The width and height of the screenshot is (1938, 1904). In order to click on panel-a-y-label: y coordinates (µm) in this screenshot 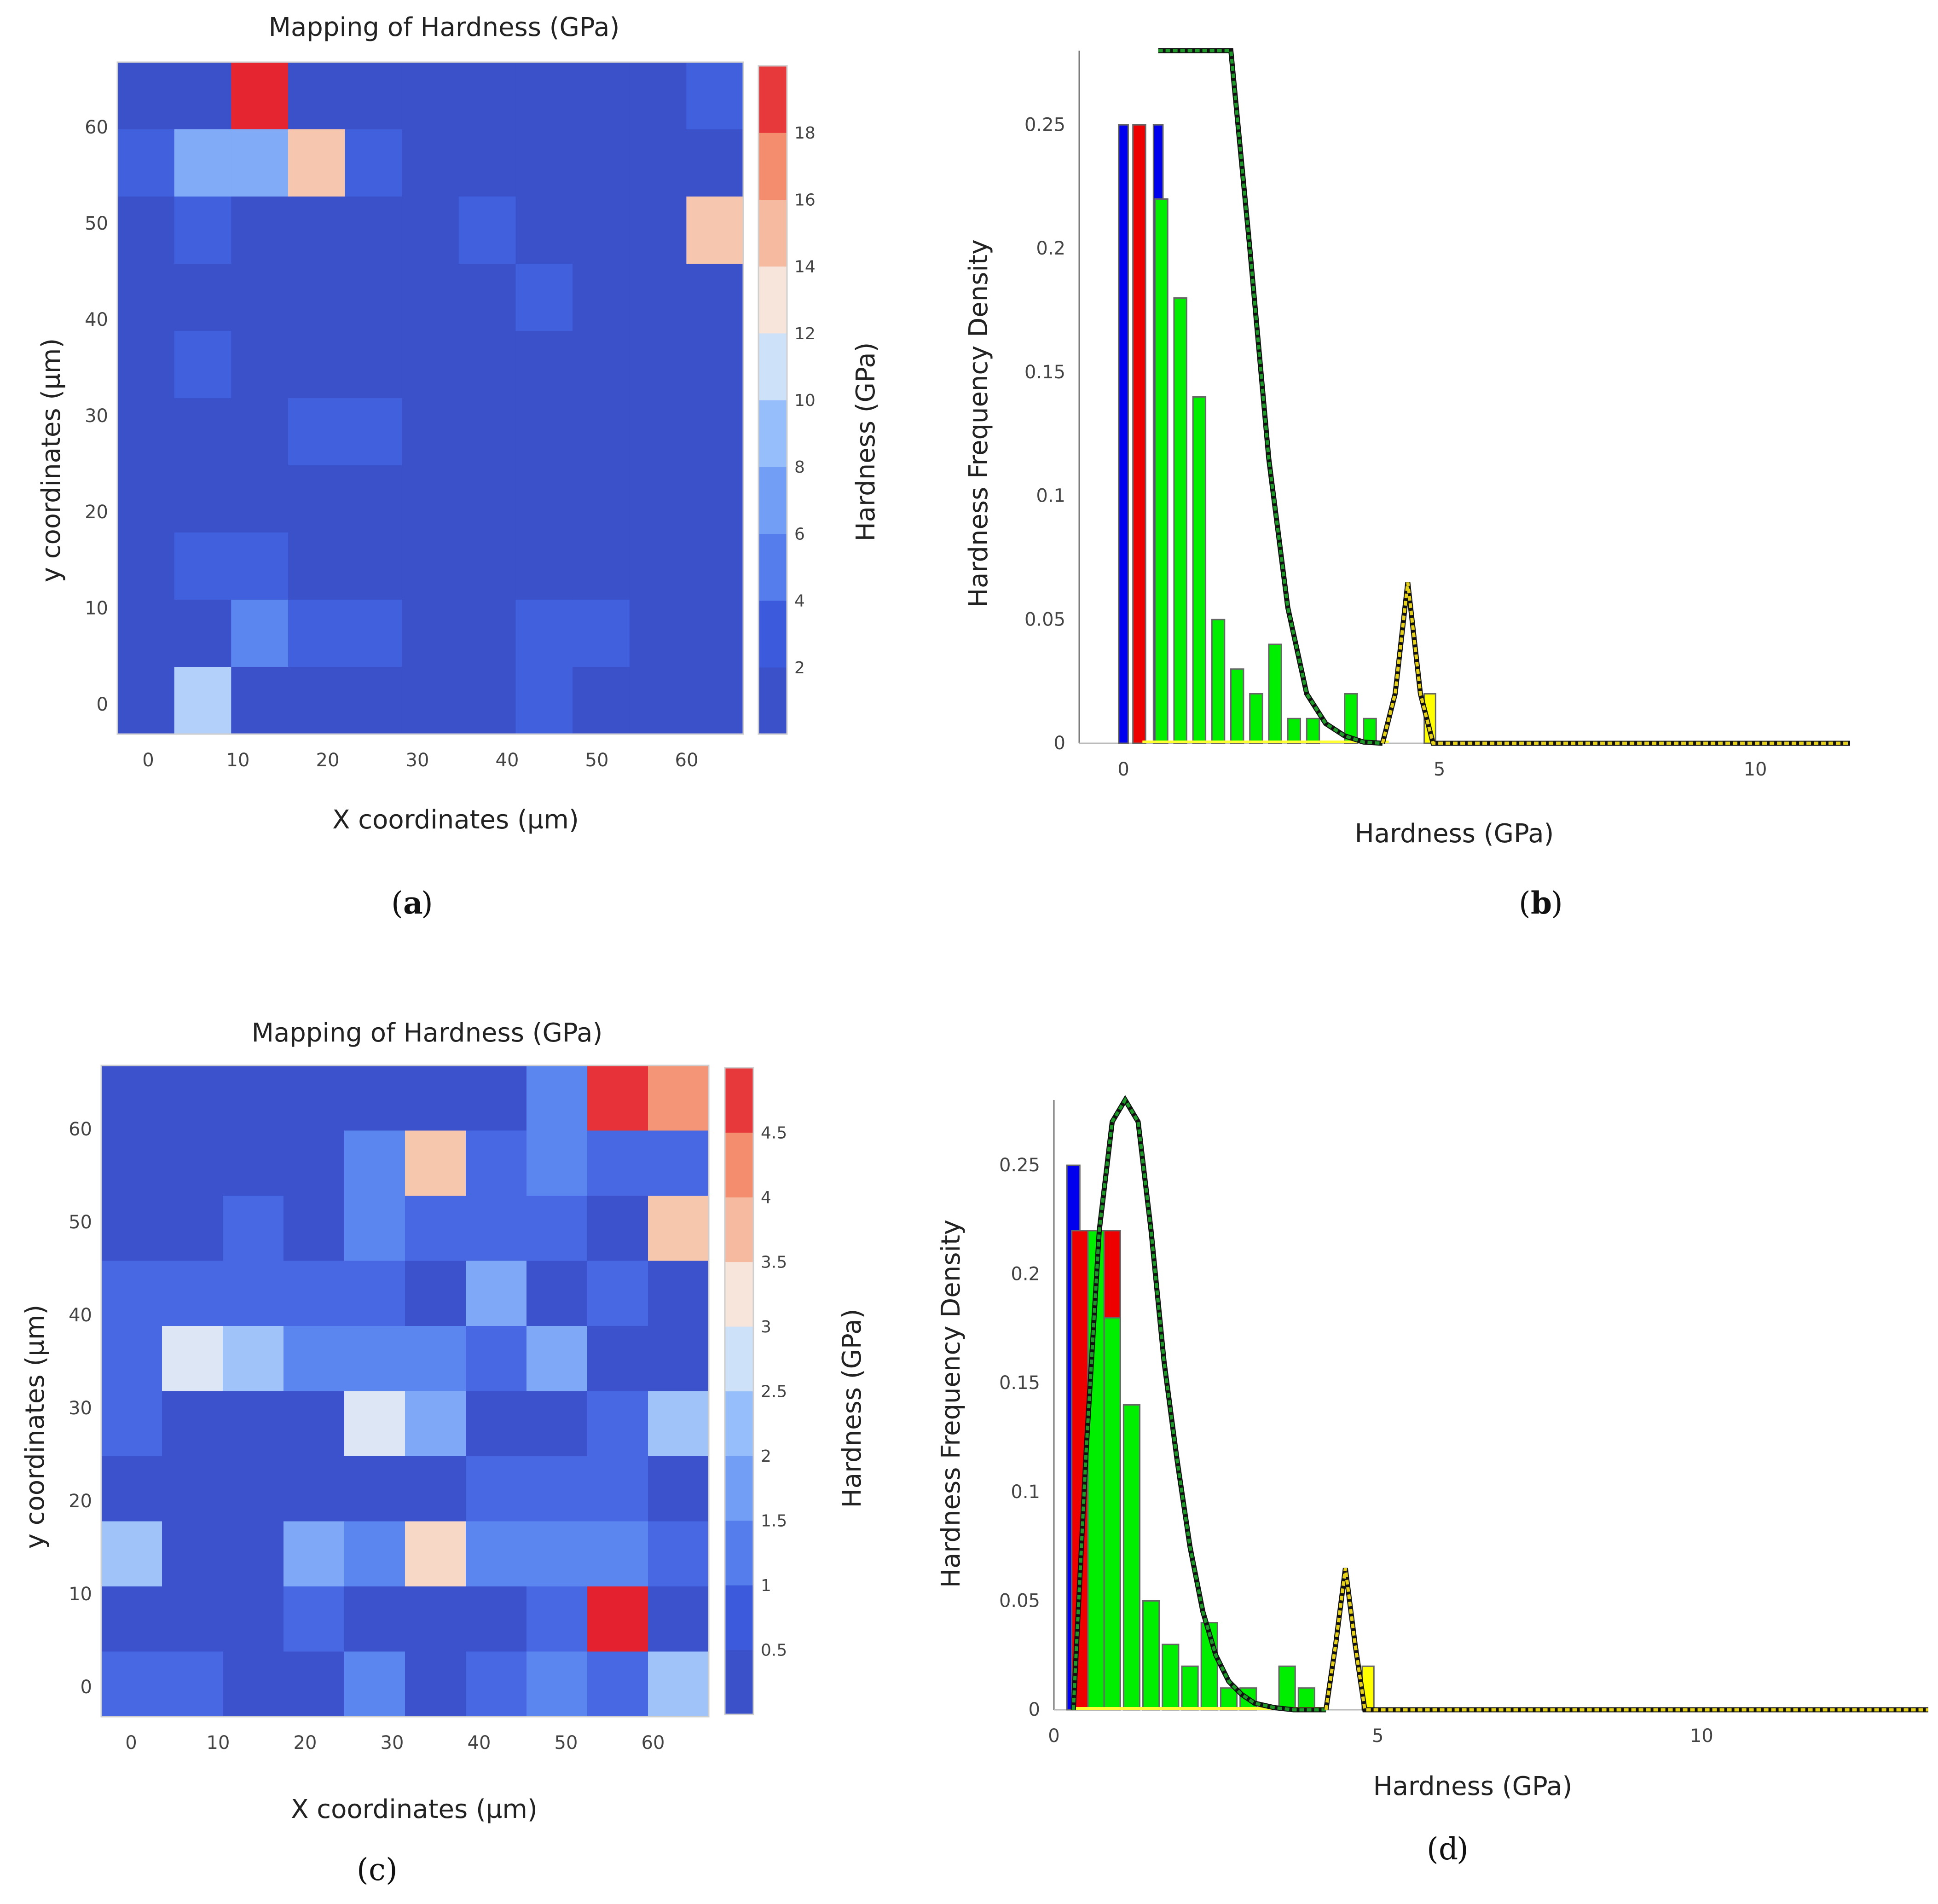, I will do `click(51, 460)`.